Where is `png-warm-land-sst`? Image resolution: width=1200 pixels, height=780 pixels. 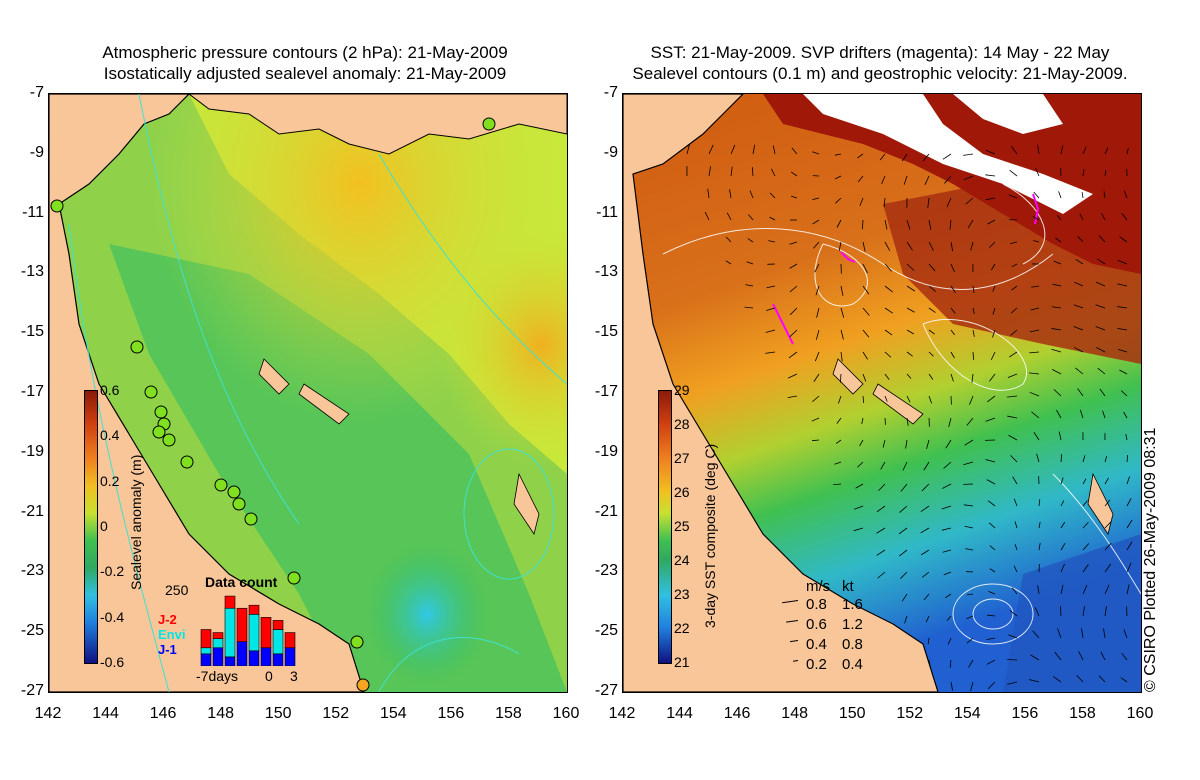 png-warm-land-sst is located at coordinates (952, 184).